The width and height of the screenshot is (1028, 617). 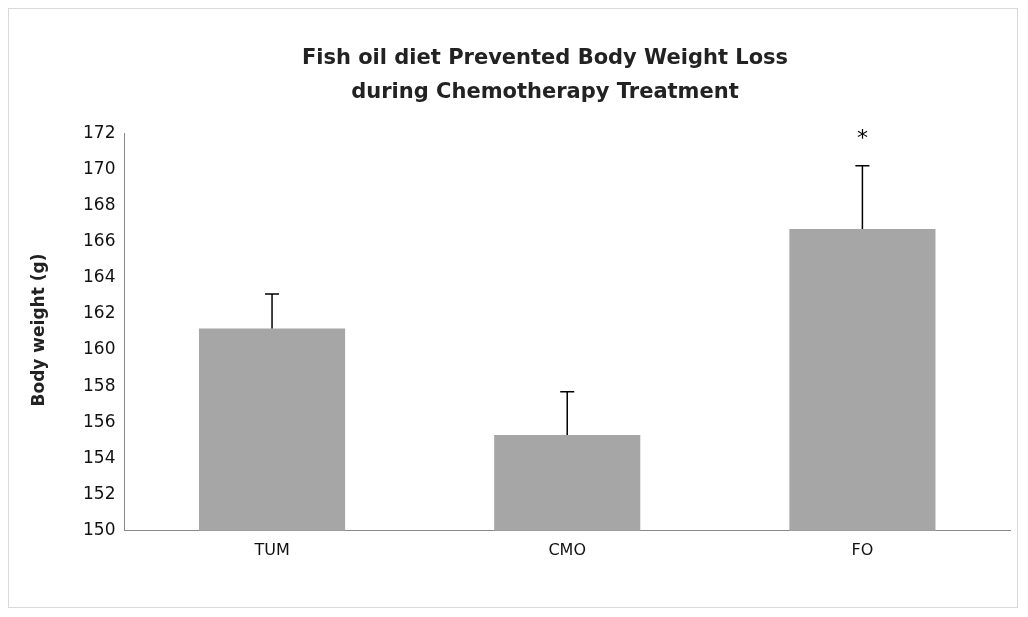 What do you see at coordinates (99, 276) in the screenshot?
I see `y-tick-label: 164` at bounding box center [99, 276].